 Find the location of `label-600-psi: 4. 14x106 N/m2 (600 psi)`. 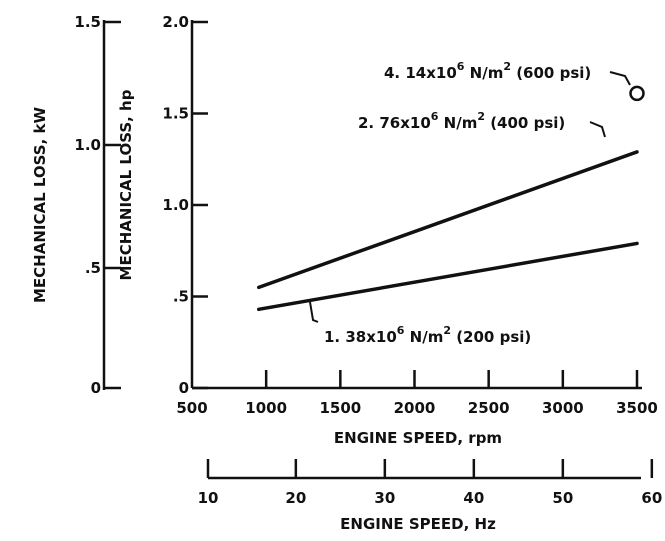

label-600-psi: 4. 14x106 N/m2 (600 psi) is located at coordinates (487, 71).